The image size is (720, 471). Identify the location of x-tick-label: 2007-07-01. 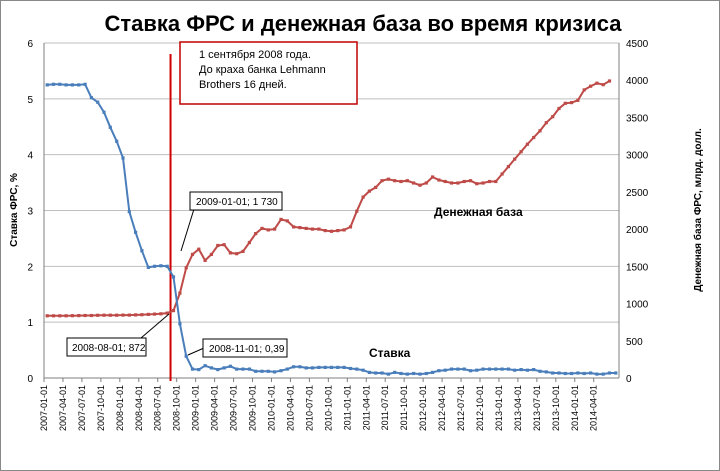
(82, 408).